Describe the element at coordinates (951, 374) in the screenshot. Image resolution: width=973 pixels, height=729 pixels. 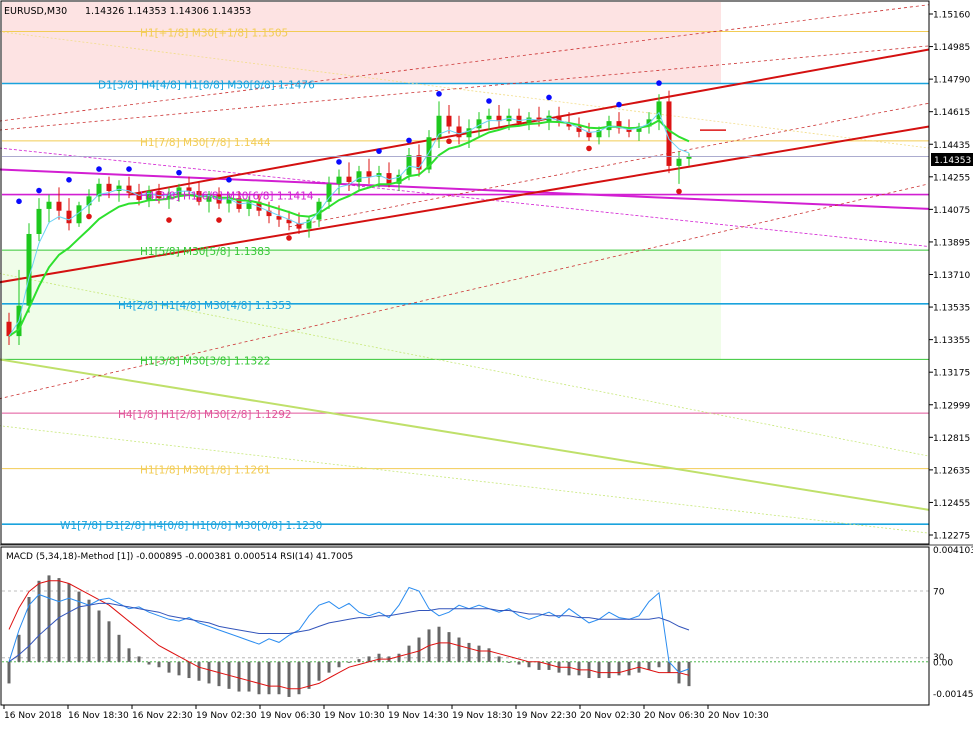
I see `price-tick-label: 1.13175` at that location.